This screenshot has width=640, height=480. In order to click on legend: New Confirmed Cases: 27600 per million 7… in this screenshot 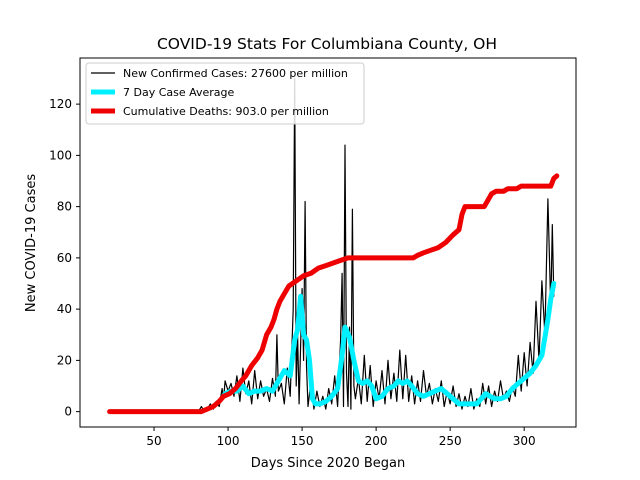, I will do `click(225, 93)`.